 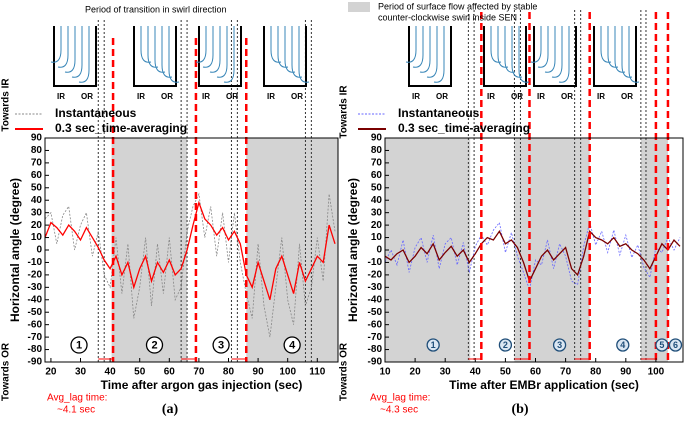 I want to click on y-tick-label: -30, so click(x=35, y=287).